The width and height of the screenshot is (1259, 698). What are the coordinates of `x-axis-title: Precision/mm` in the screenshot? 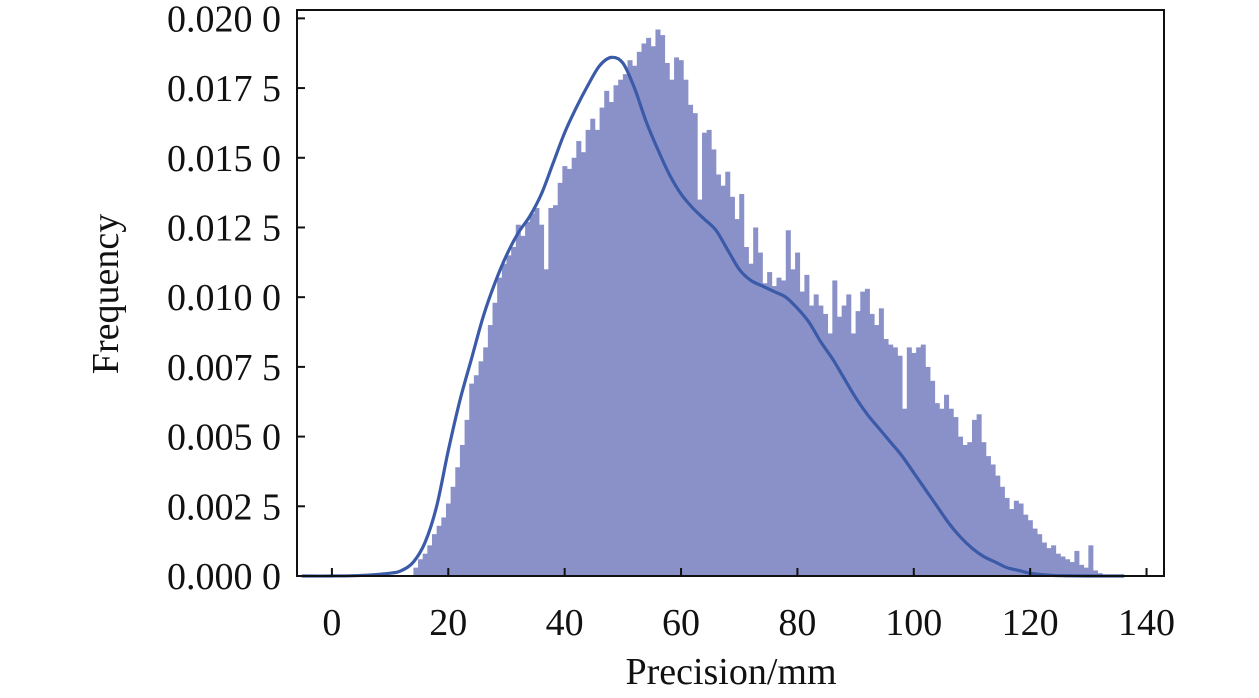 It's located at (730, 672).